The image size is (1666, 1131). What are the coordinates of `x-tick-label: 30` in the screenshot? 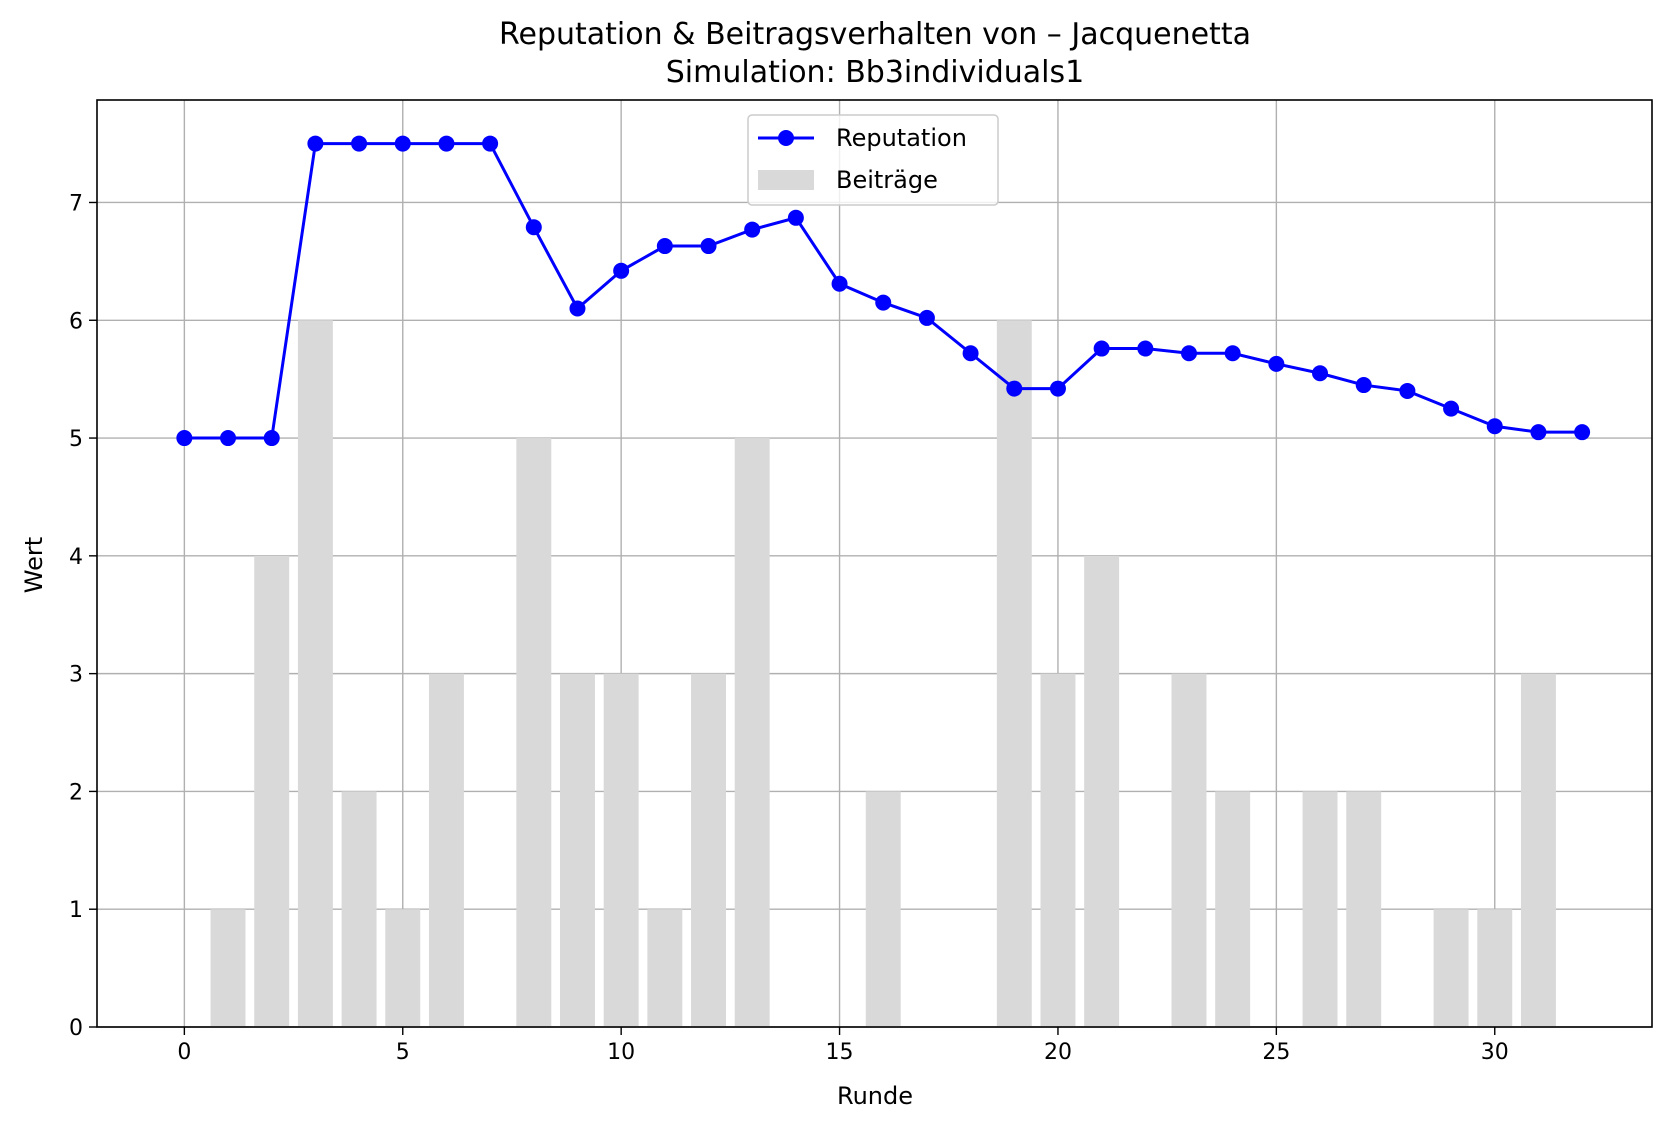 It's located at (1495, 1052).